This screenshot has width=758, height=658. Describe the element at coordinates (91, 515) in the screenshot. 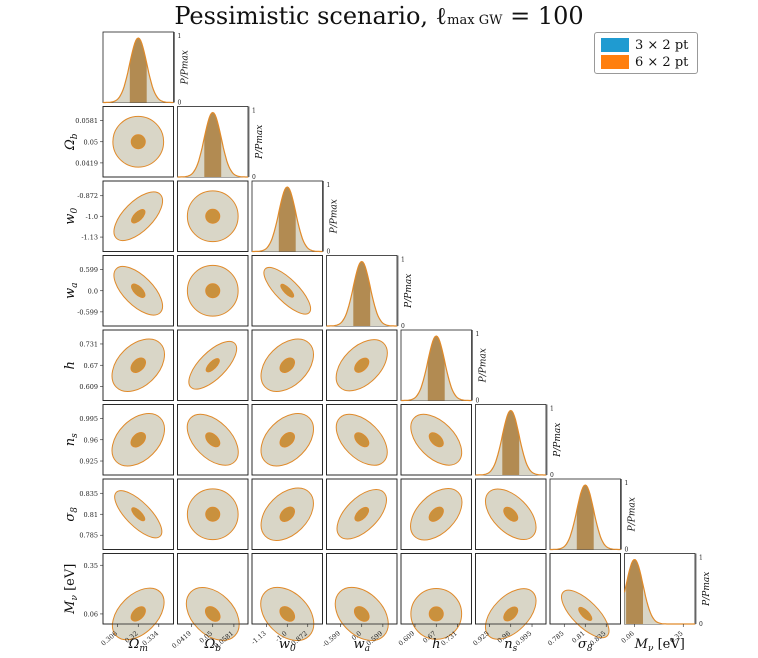

I see `y-tick-label-sigma8: 0.81` at that location.